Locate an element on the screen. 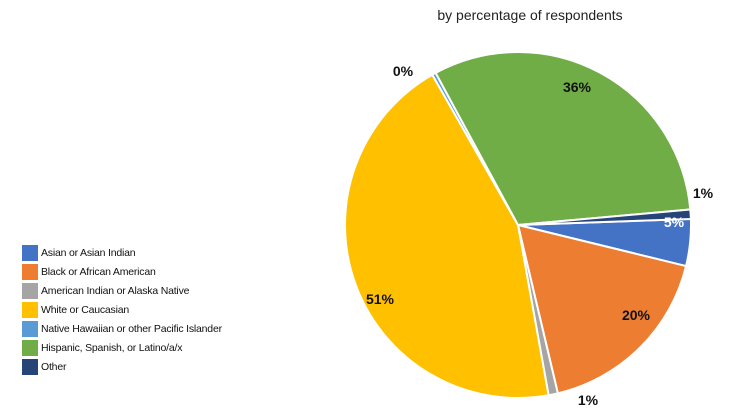 Image resolution: width=730 pixels, height=411 pixels. legend-item: Black or African American is located at coordinates (122, 271).